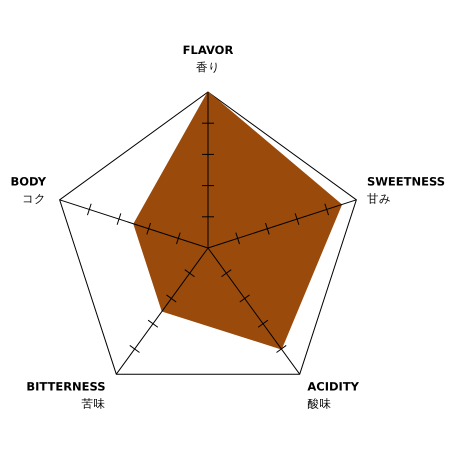 The width and height of the screenshot is (460, 460). What do you see at coordinates (66, 395) in the screenshot?
I see `spoke-label: BITTERNESS 苦味` at bounding box center [66, 395].